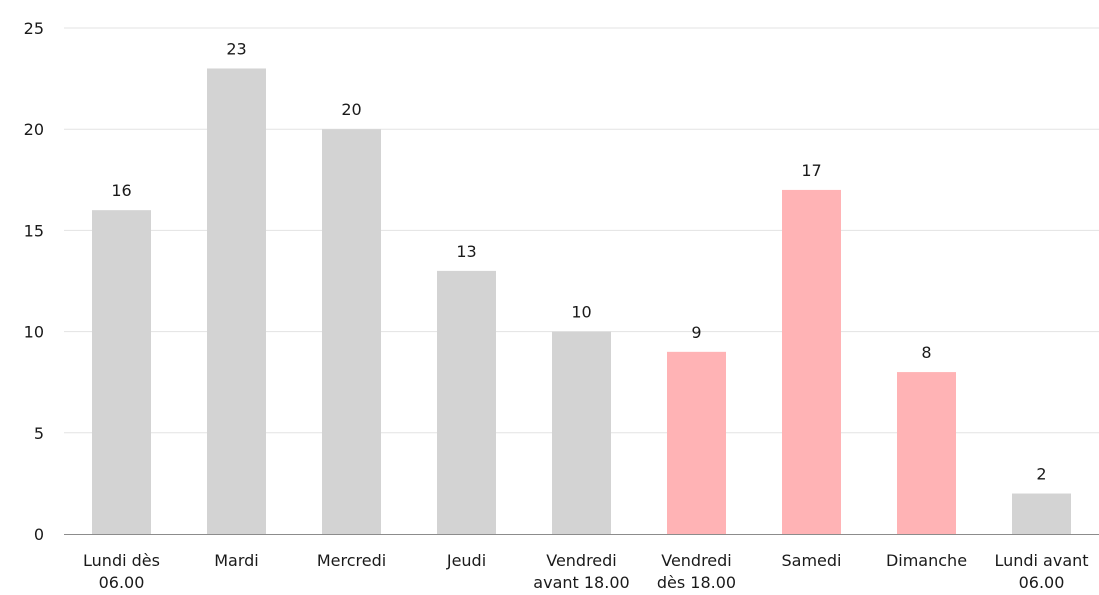 The width and height of the screenshot is (1099, 595). What do you see at coordinates (34, 129) in the screenshot?
I see `y-tick-label: 20` at bounding box center [34, 129].